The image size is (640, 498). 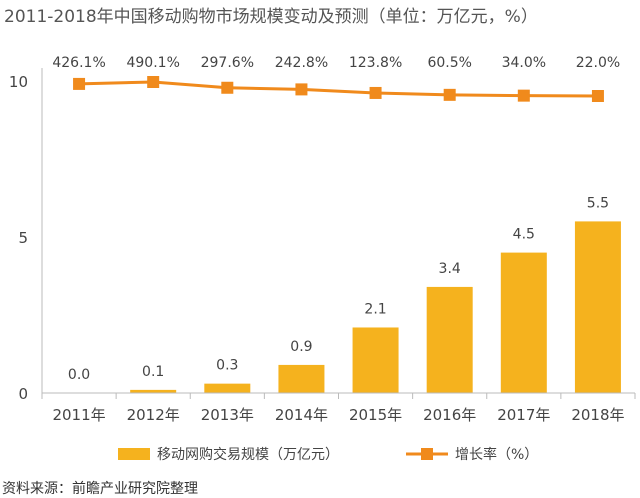 What do you see at coordinates (597, 415) in the screenshot?
I see `x-tick-label: 2018年` at bounding box center [597, 415].